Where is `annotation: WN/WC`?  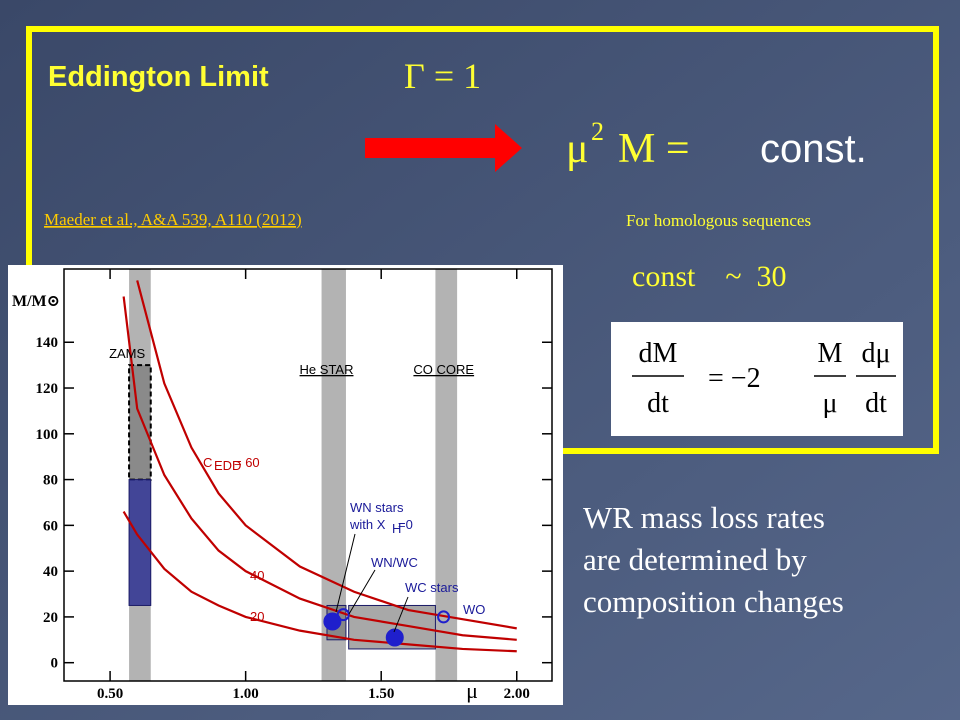
annotation: WN/WC is located at coordinates (394, 562).